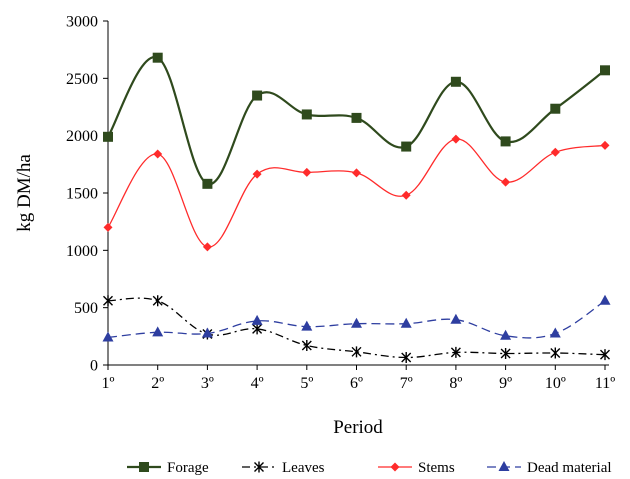 This screenshot has width=630, height=479. I want to click on legend-item-dead-material: Dead material, so click(549, 468).